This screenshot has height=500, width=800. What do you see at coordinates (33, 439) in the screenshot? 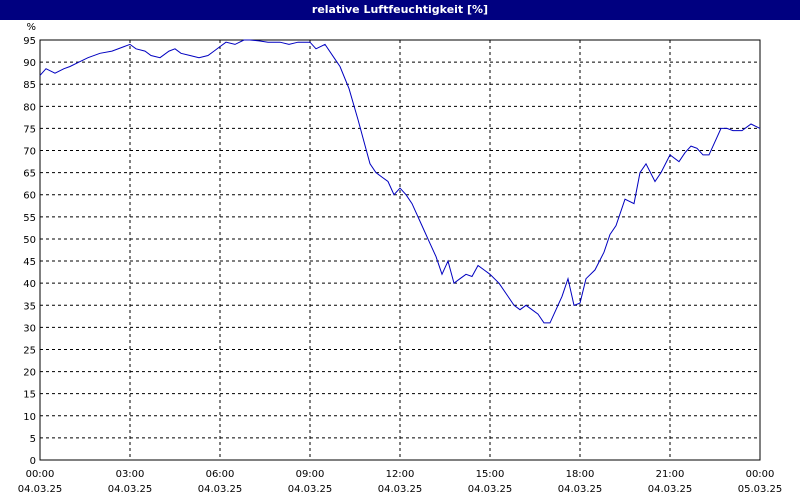
I see `y-tick-label: 5` at bounding box center [33, 439].